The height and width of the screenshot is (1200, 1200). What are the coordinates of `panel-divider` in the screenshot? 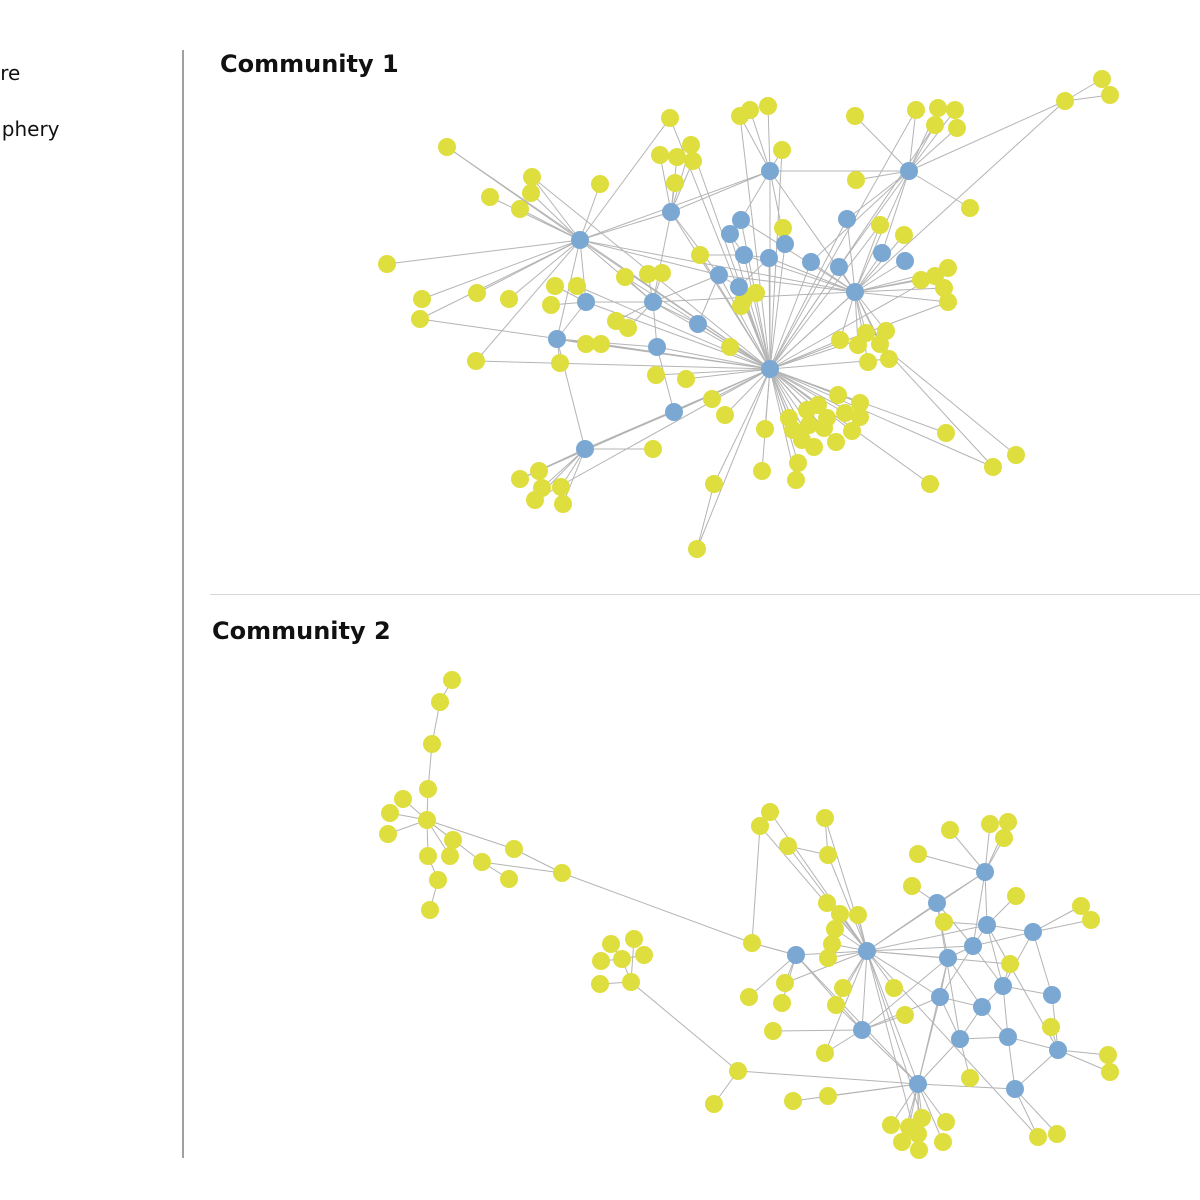 It's located at (705, 594).